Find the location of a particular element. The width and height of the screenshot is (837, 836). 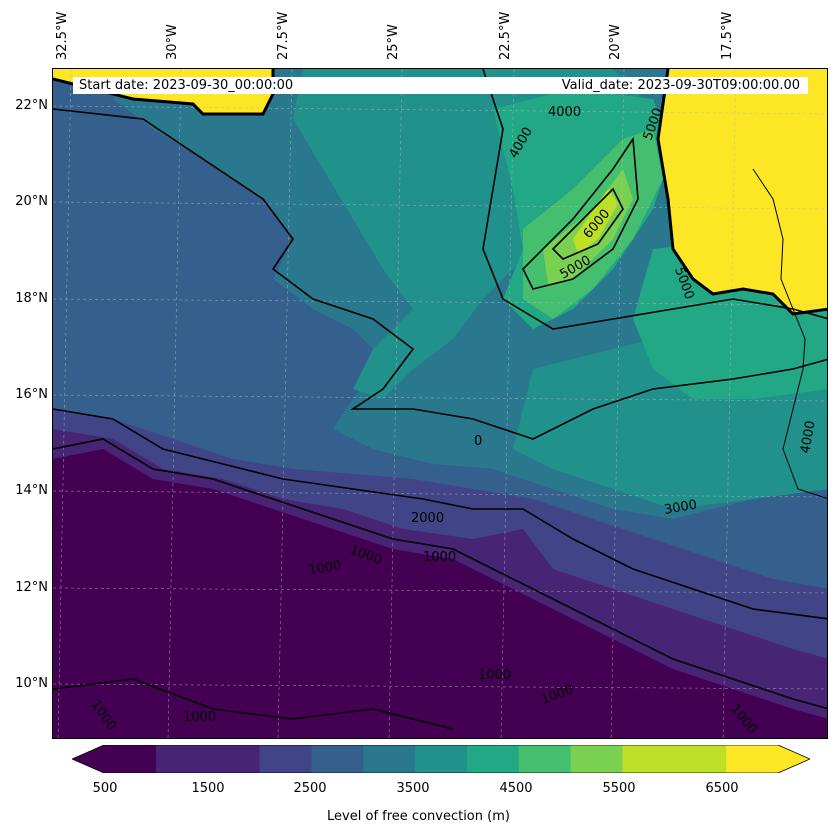

colorbar-extend-max is located at coordinates (794, 759).